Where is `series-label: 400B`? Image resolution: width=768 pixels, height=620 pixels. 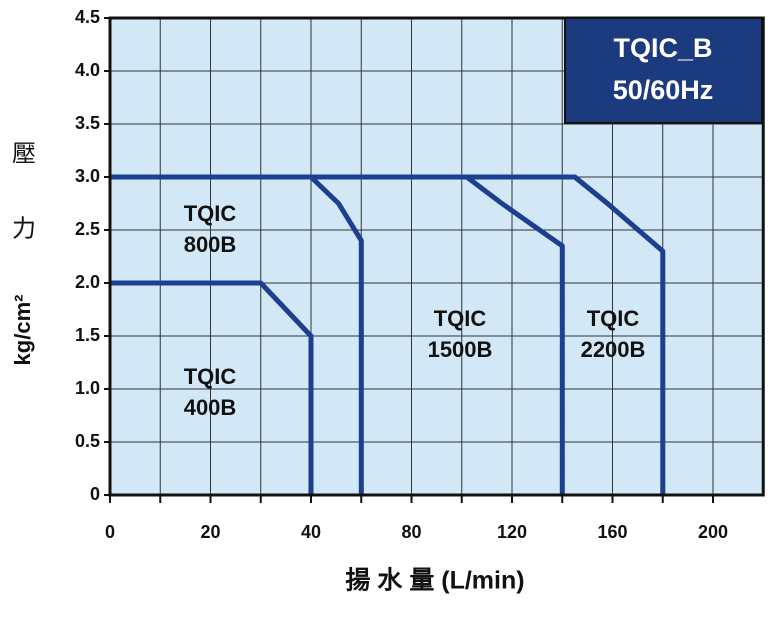 series-label: 400B is located at coordinates (210, 407).